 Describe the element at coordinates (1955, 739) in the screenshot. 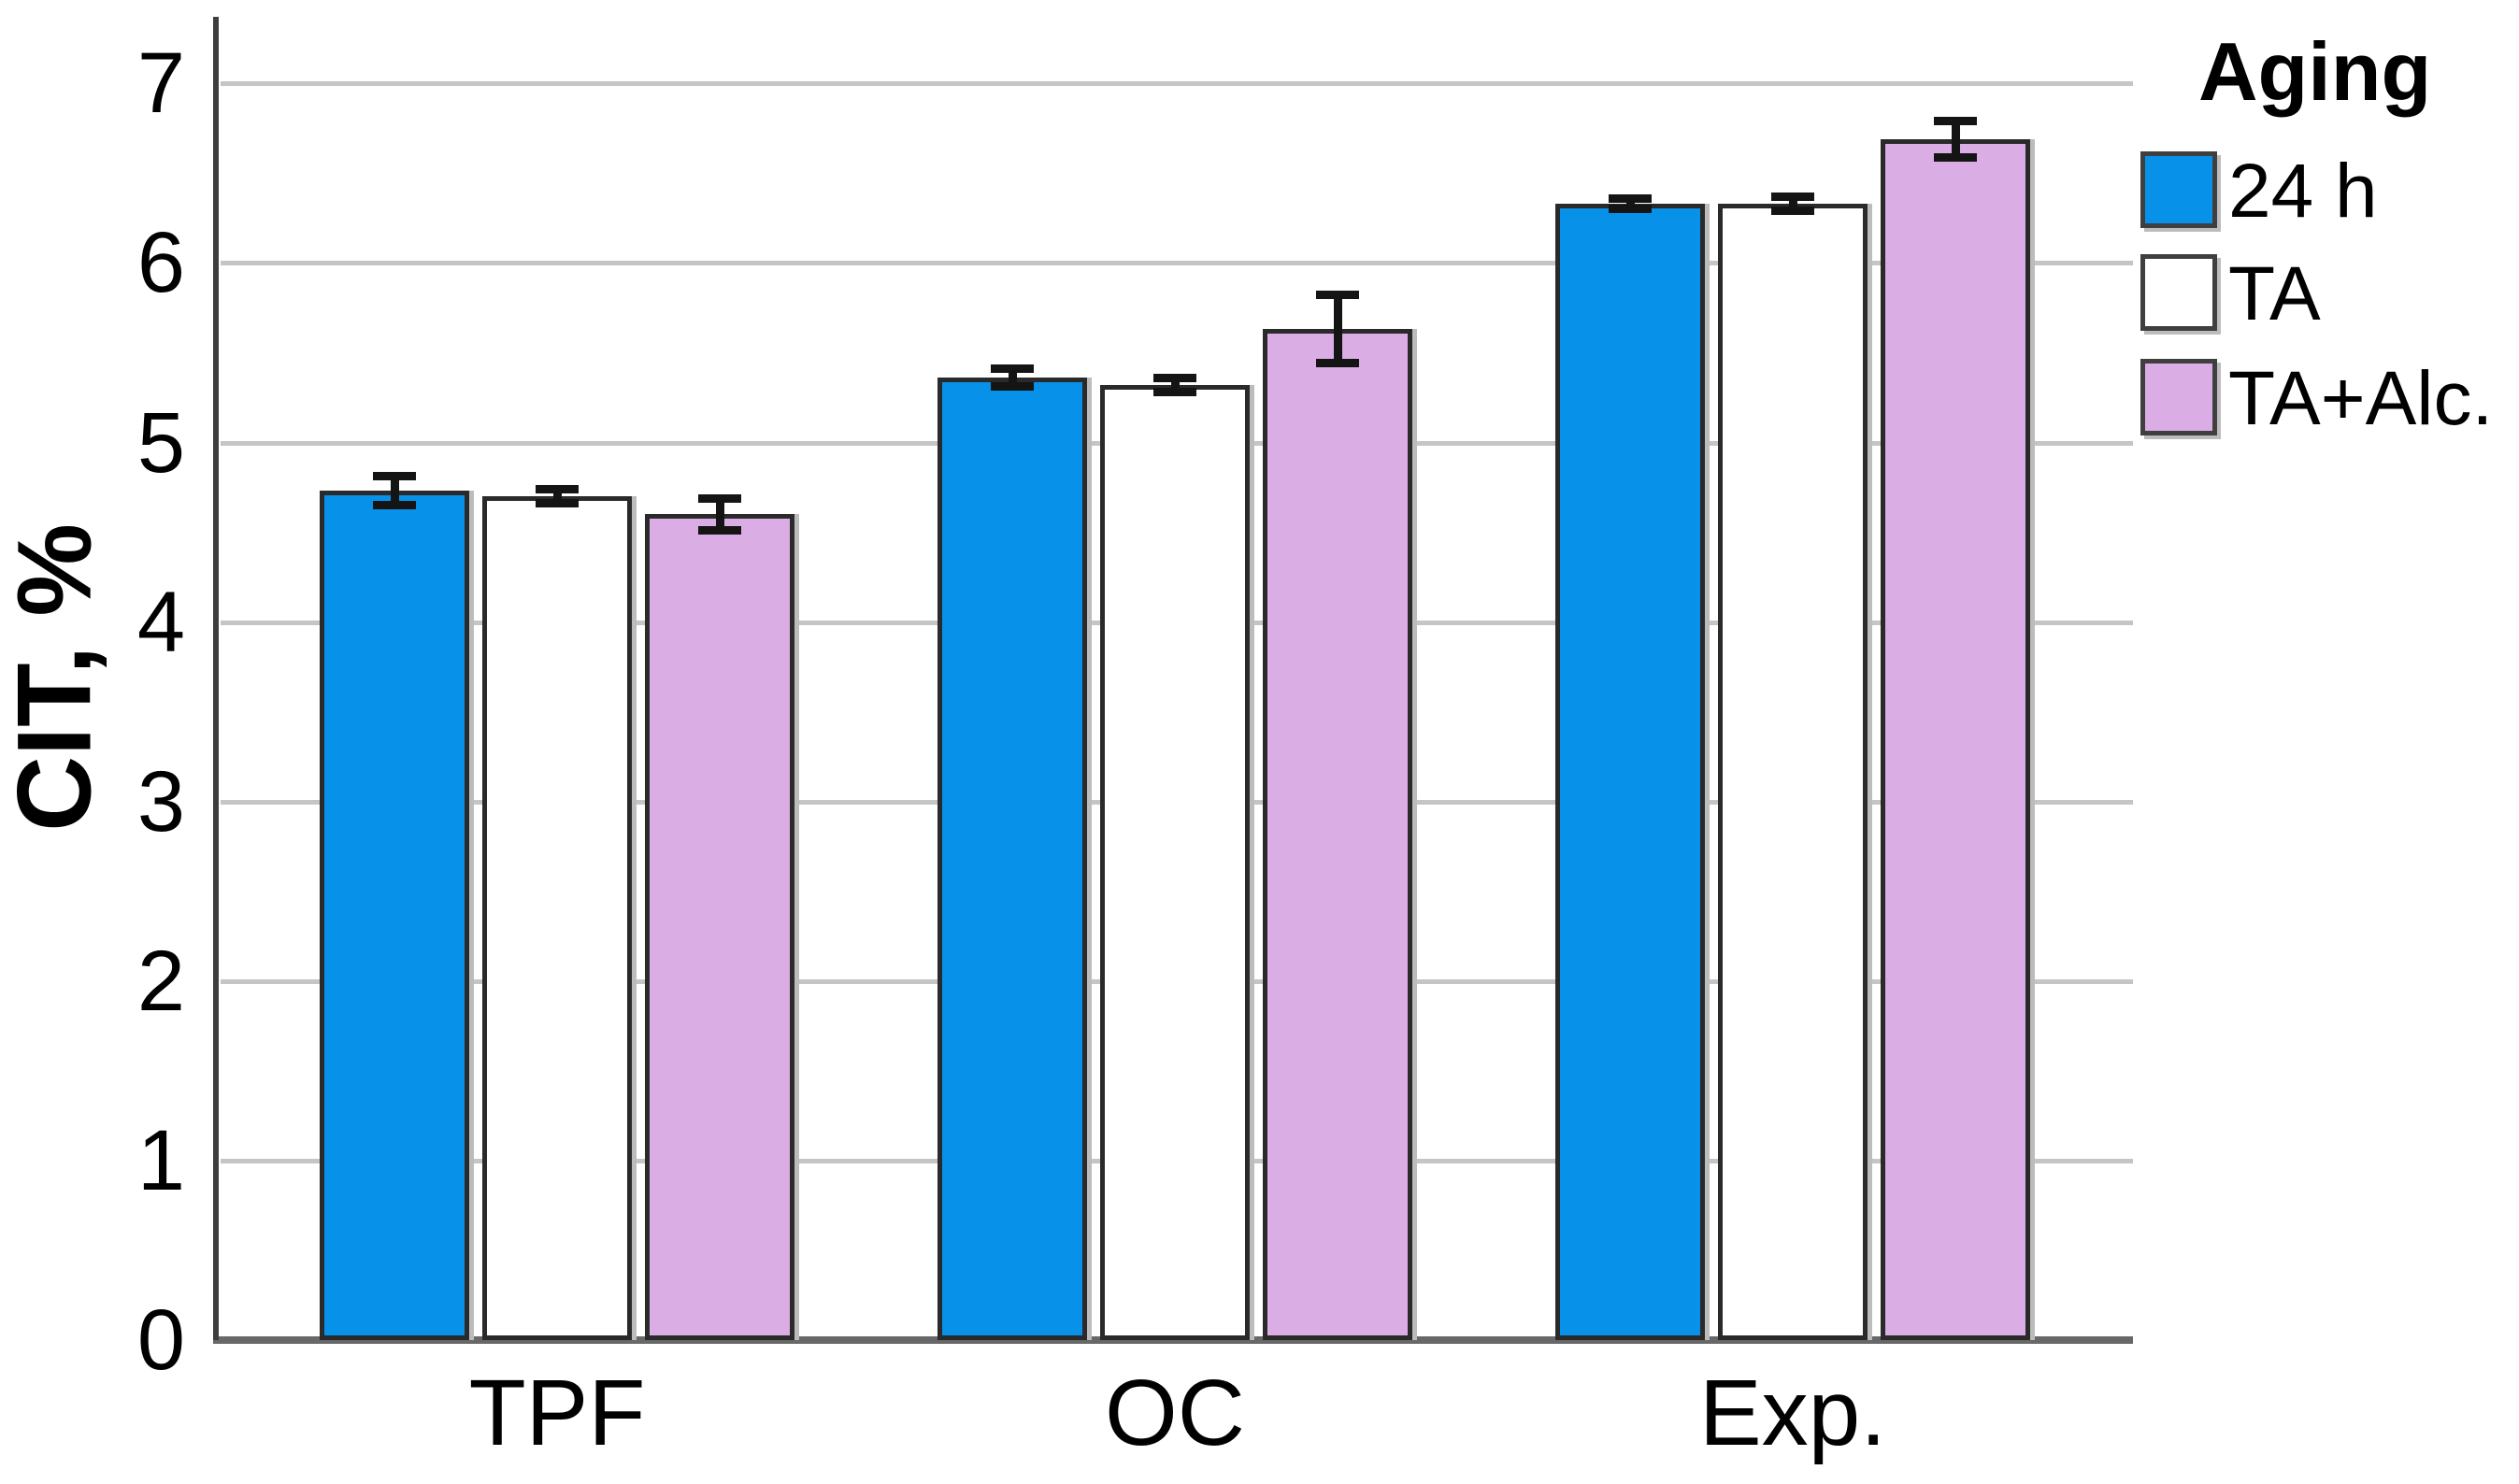

I see `bar-exp-ta-alc` at that location.